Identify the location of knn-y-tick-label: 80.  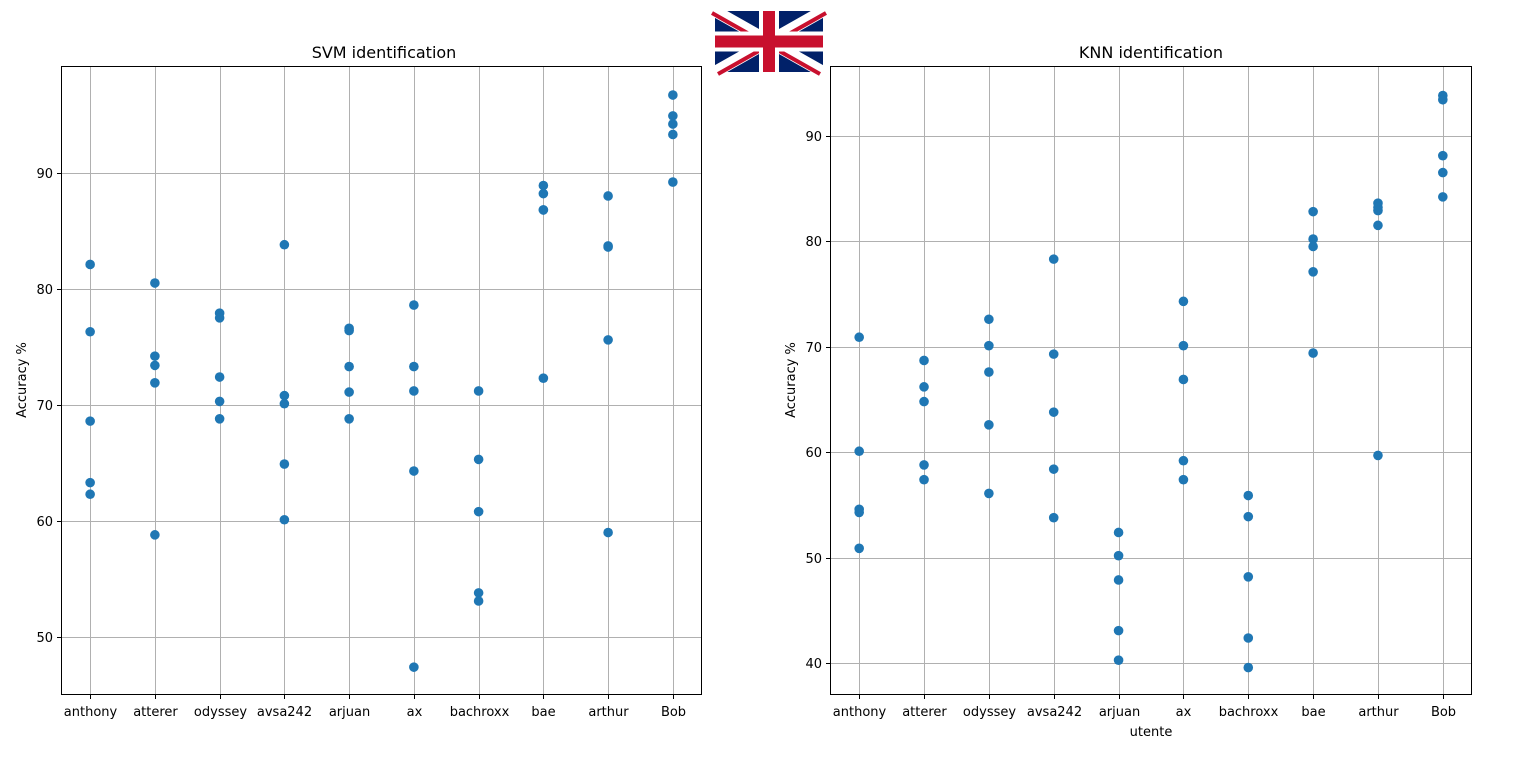
(813, 242).